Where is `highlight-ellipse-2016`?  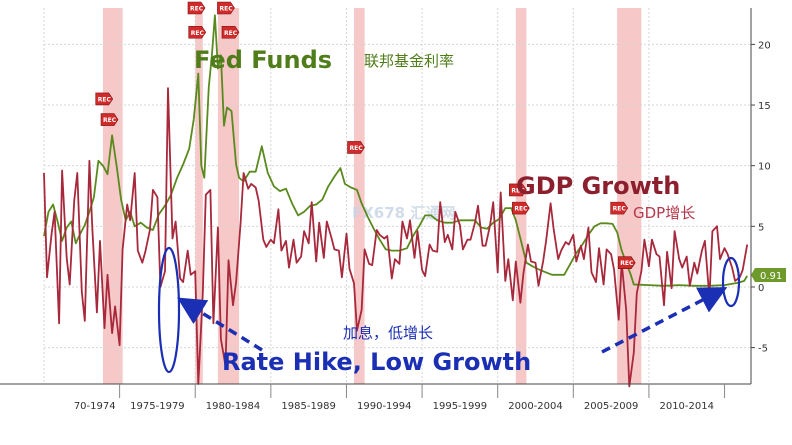 highlight-ellipse-2016 is located at coordinates (731, 282).